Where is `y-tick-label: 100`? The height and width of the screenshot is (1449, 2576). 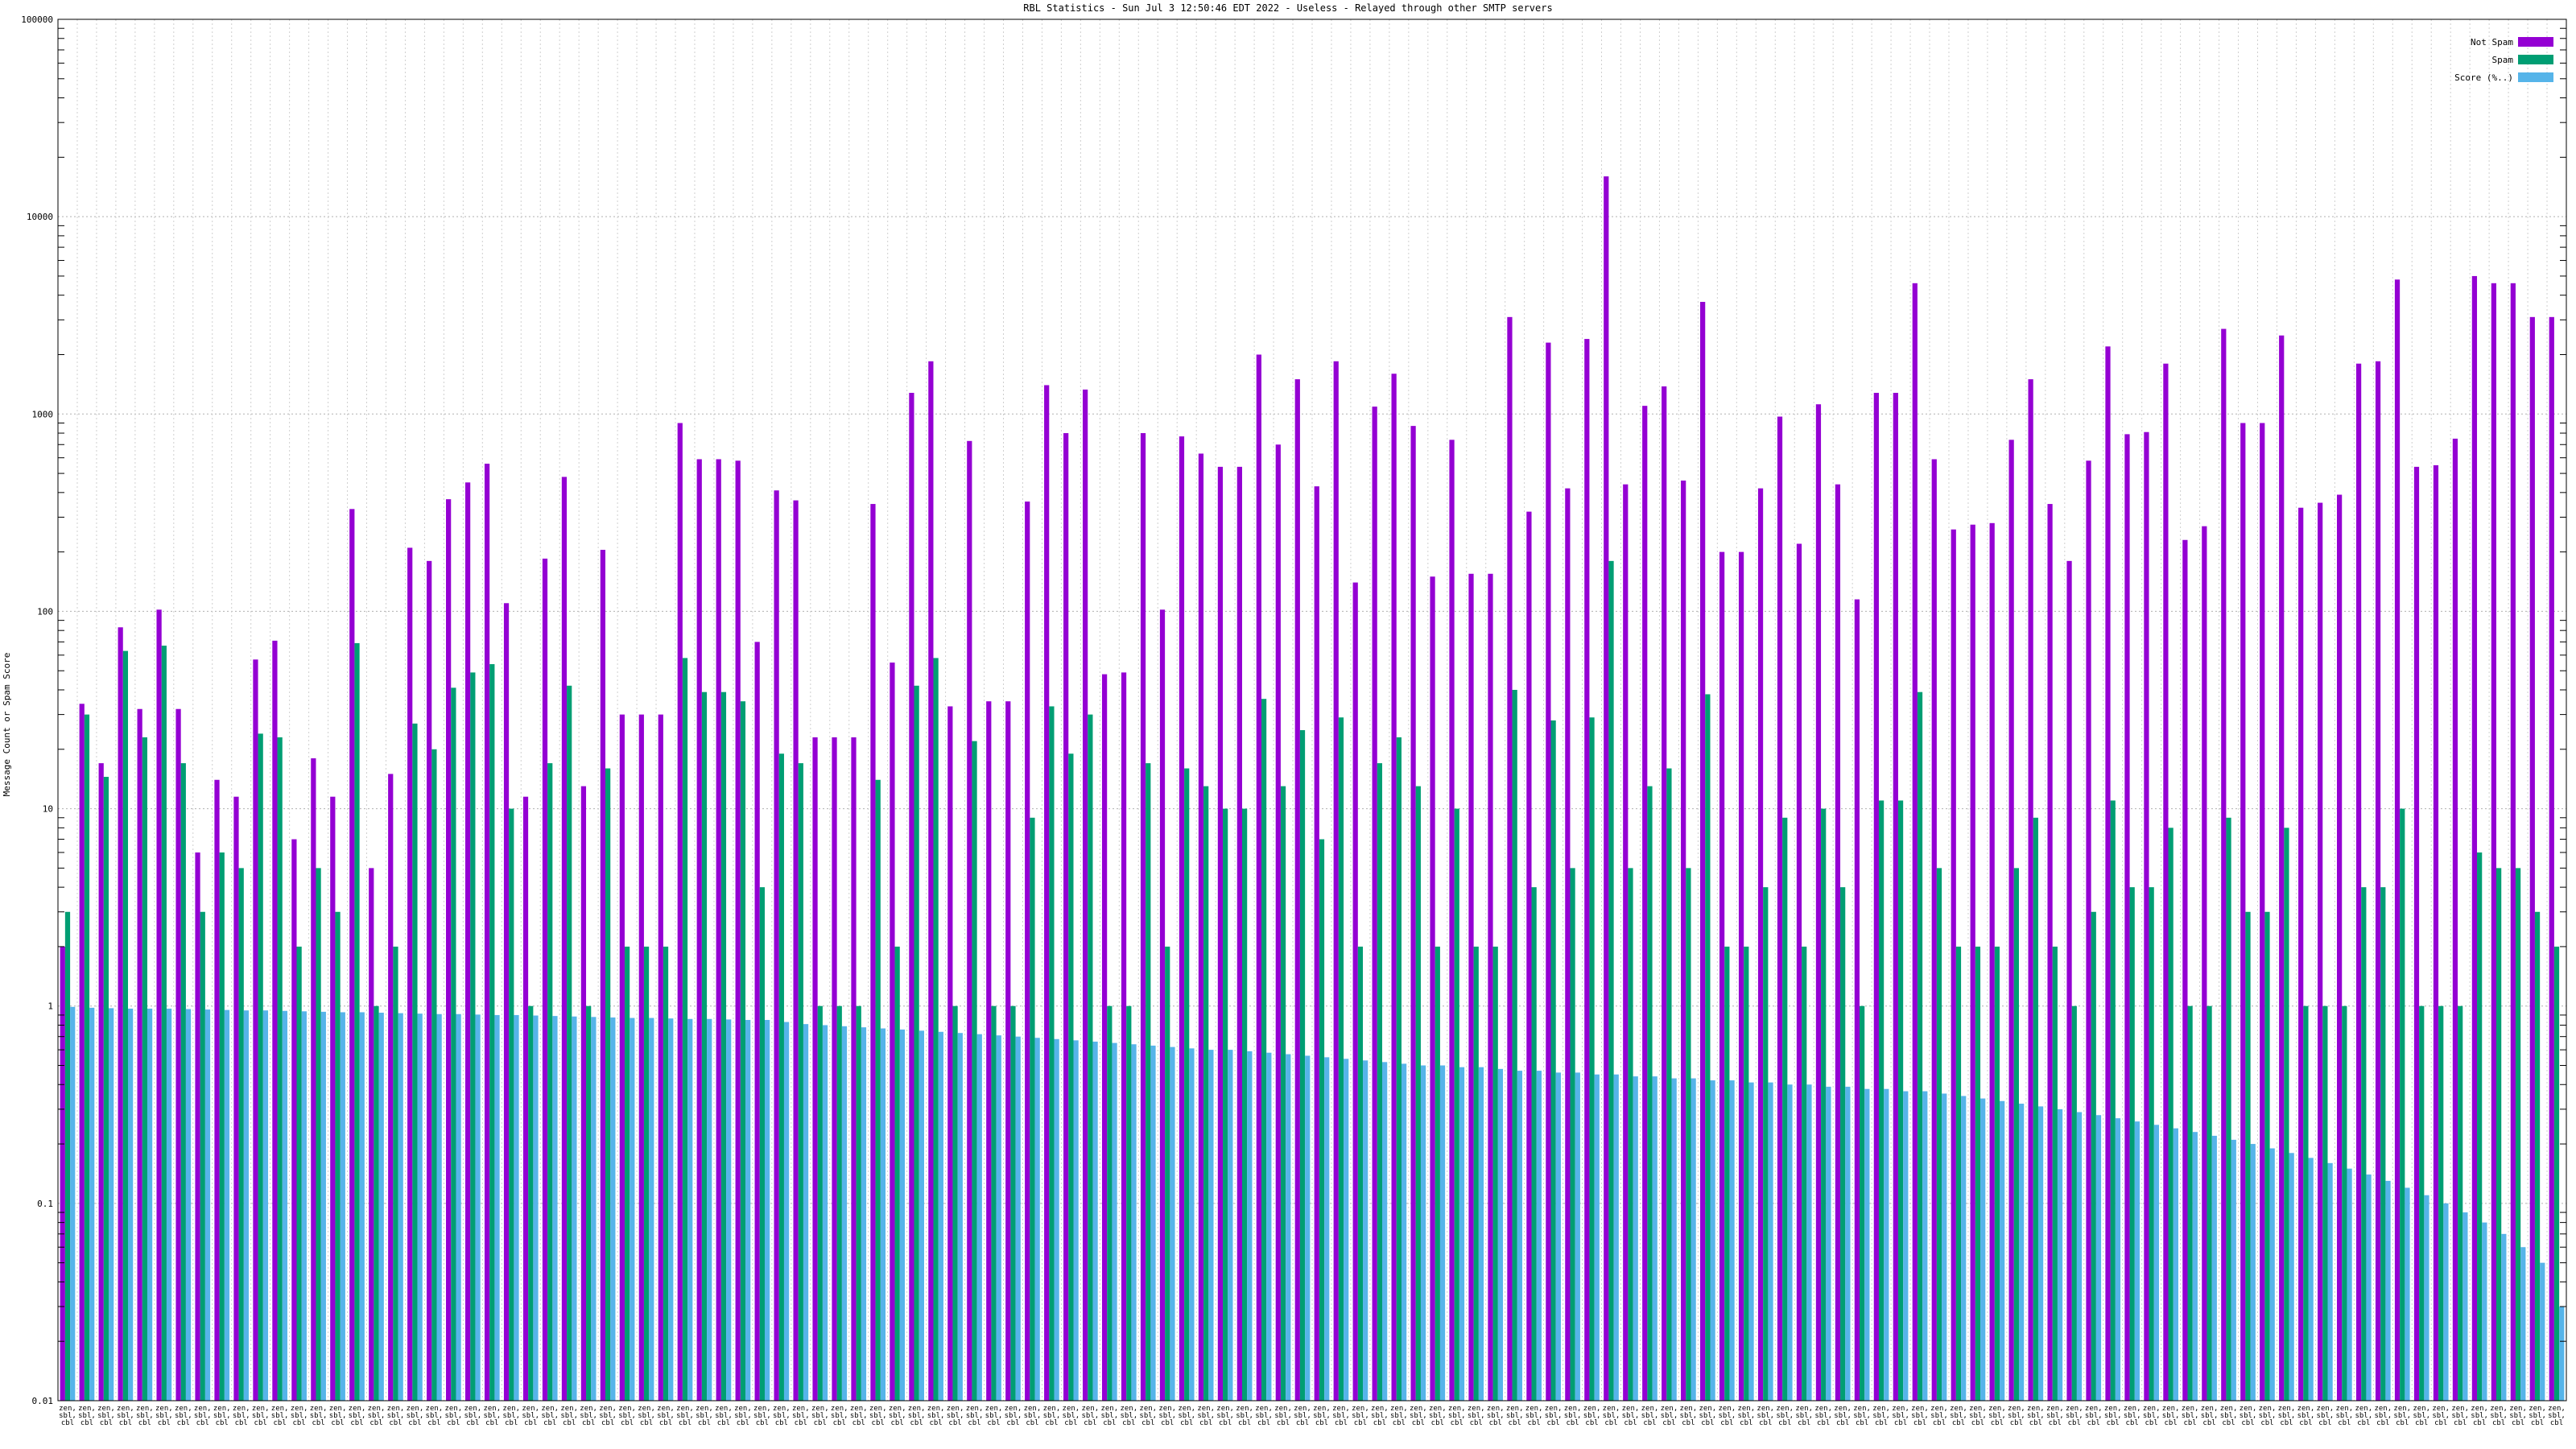 y-tick-label: 100 is located at coordinates (45, 611).